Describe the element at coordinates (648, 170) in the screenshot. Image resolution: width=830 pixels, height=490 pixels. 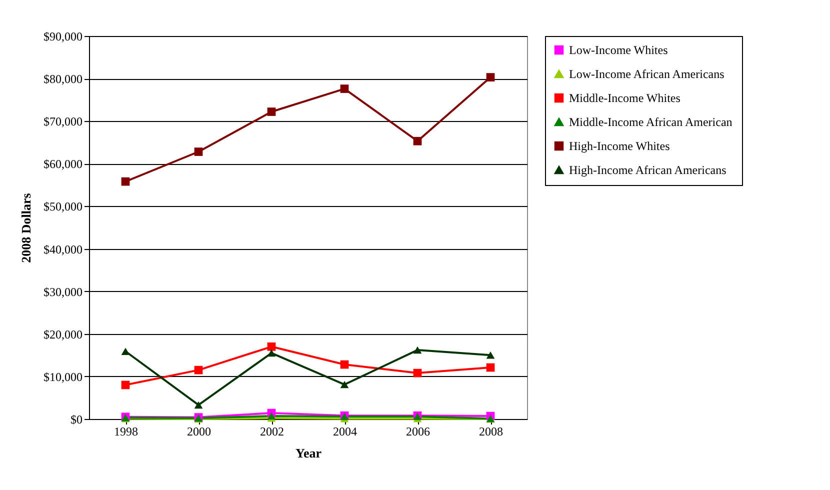
I see `legend-label: High-Income African Americans` at that location.